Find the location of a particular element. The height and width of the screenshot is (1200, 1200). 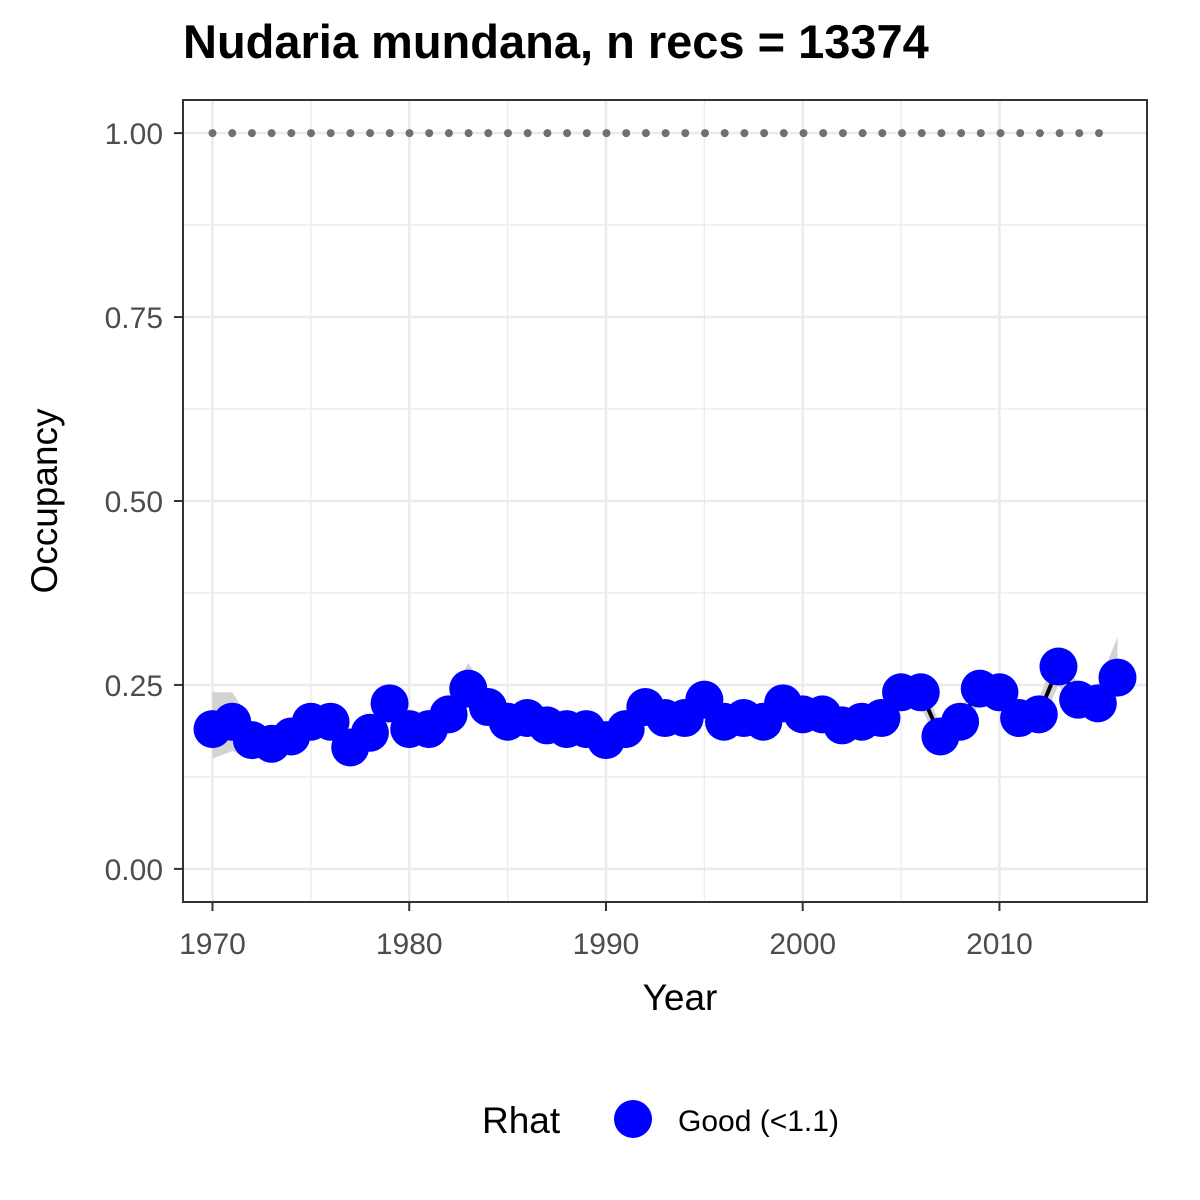

x-tick-label: 2010 is located at coordinates (999, 944).